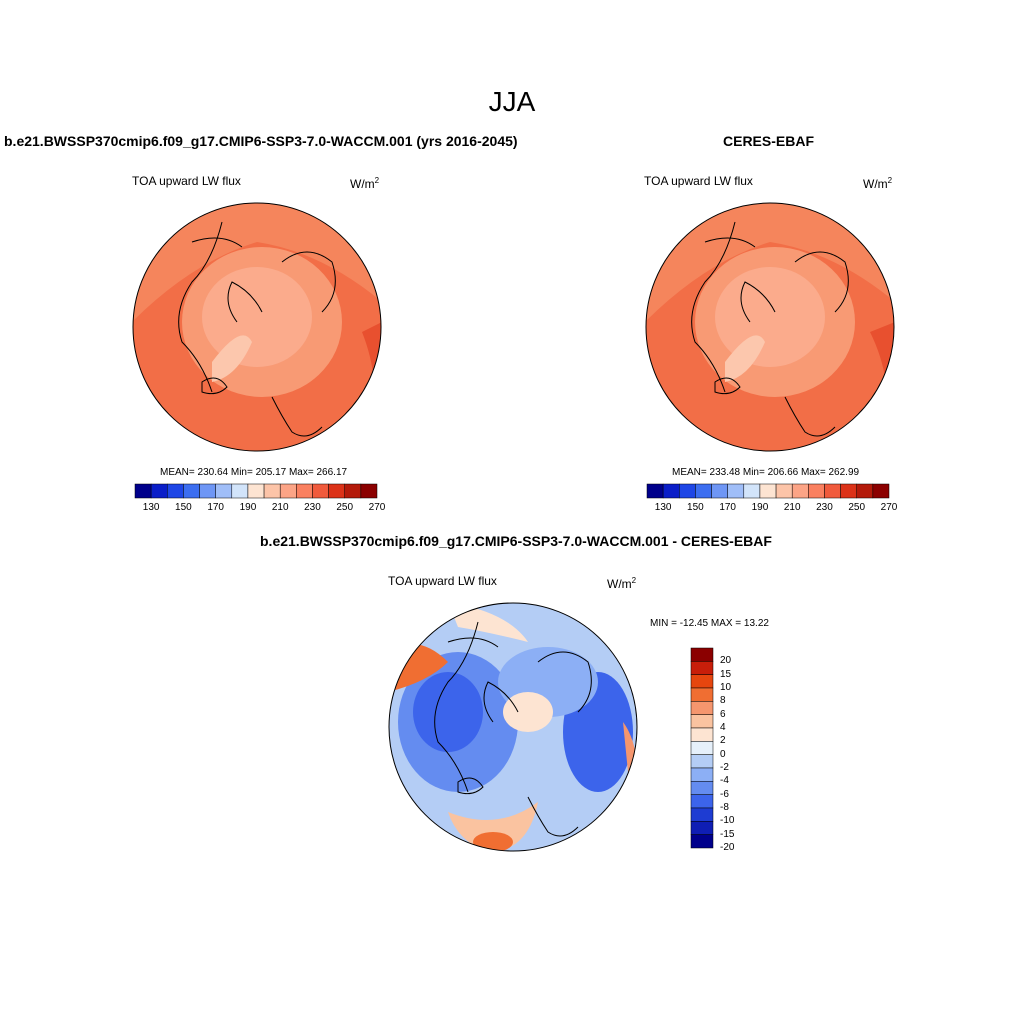 This screenshot has width=1024, height=1024. I want to click on colorbar-tick-label: 0, so click(723, 754).